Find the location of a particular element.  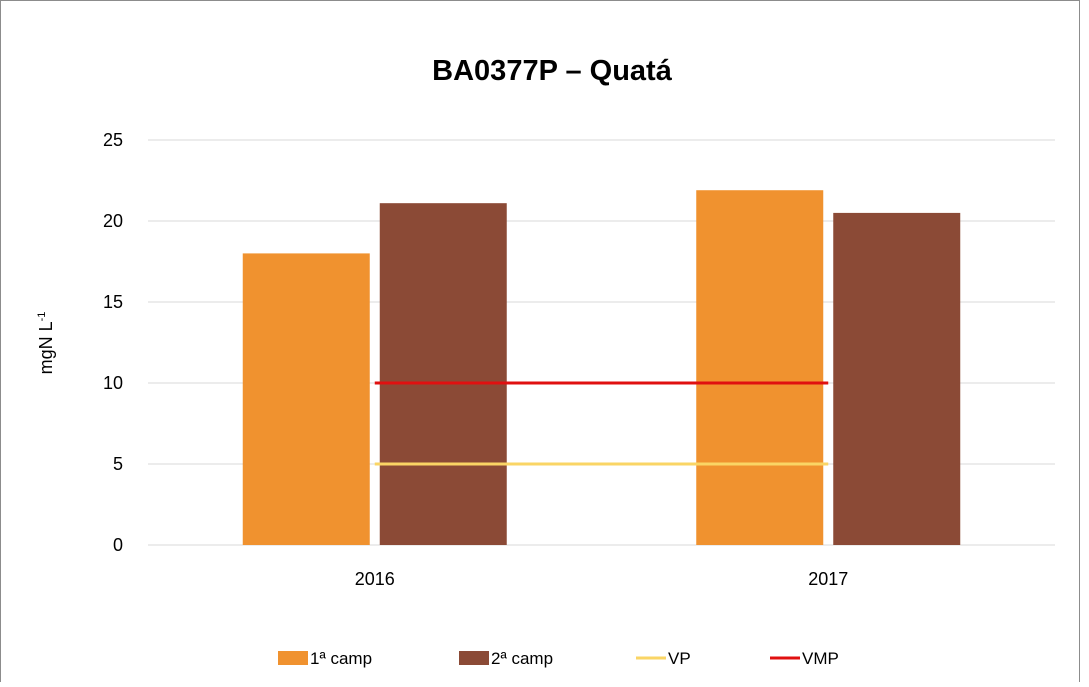

y-tick-label: 25 is located at coordinates (113, 140).